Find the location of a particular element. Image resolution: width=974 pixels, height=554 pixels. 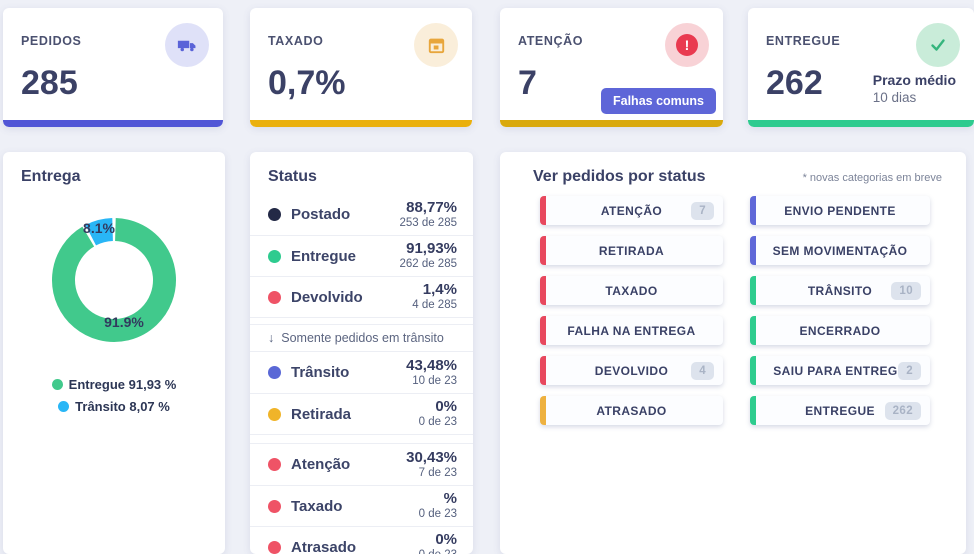

kpi-value: 7 is located at coordinates (527, 83).